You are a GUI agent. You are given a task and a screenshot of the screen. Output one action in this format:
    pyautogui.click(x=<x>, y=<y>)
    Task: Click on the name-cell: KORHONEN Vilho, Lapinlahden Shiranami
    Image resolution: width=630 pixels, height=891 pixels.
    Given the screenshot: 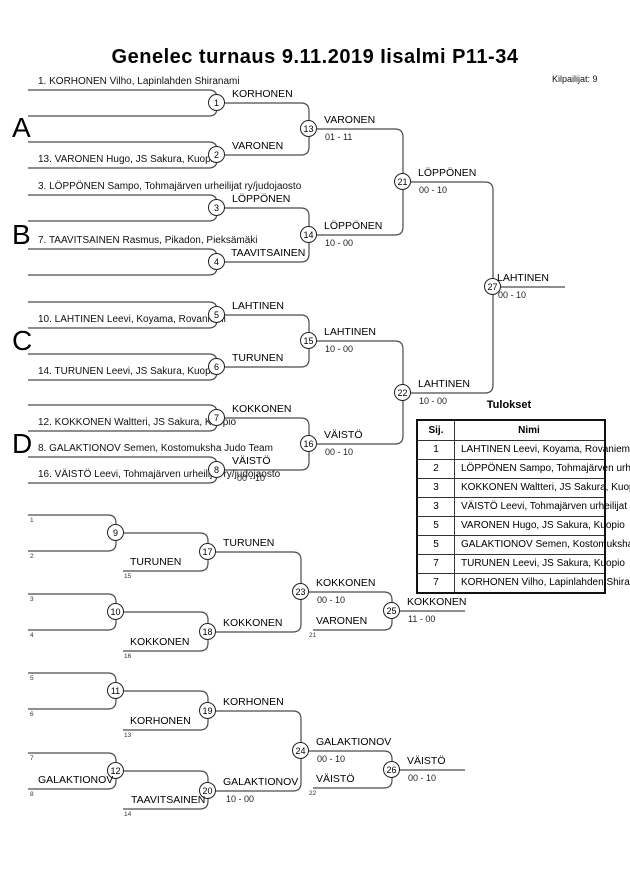 What is the action you would take?
    pyautogui.click(x=545, y=582)
    